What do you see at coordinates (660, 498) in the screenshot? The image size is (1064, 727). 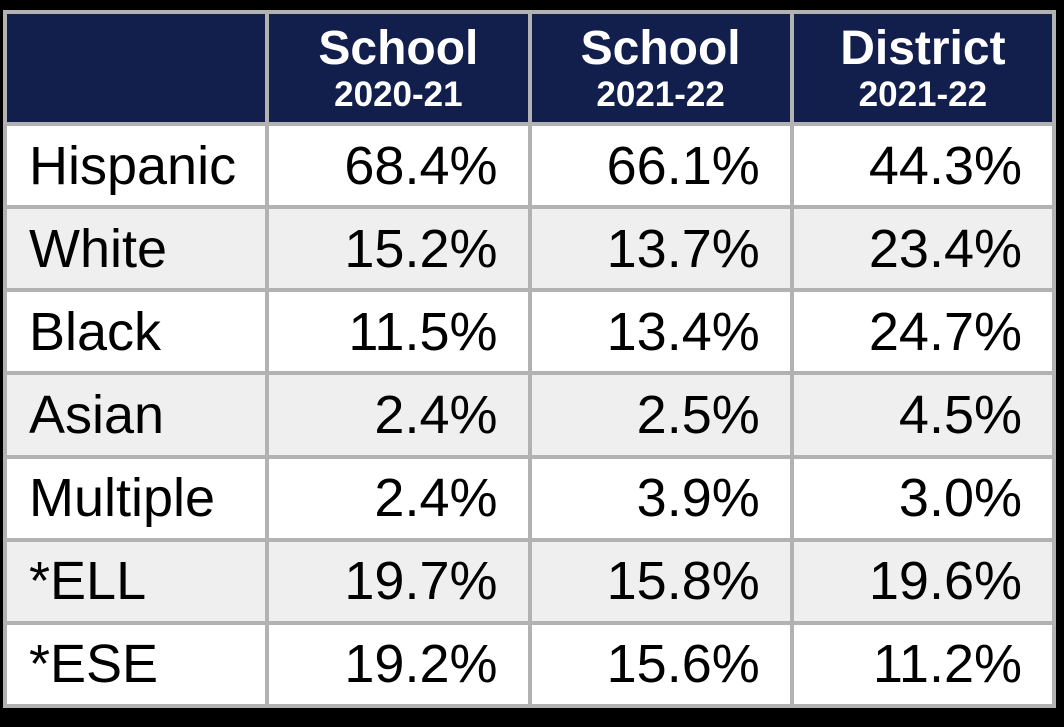 I see `cell-value: 3.9%` at bounding box center [660, 498].